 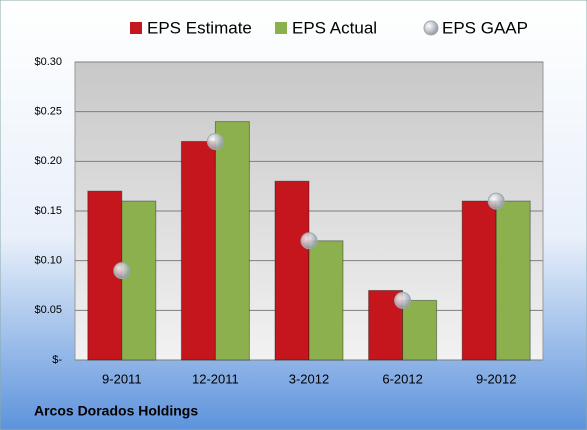 I want to click on y-tick-label: $-, so click(x=57, y=360).